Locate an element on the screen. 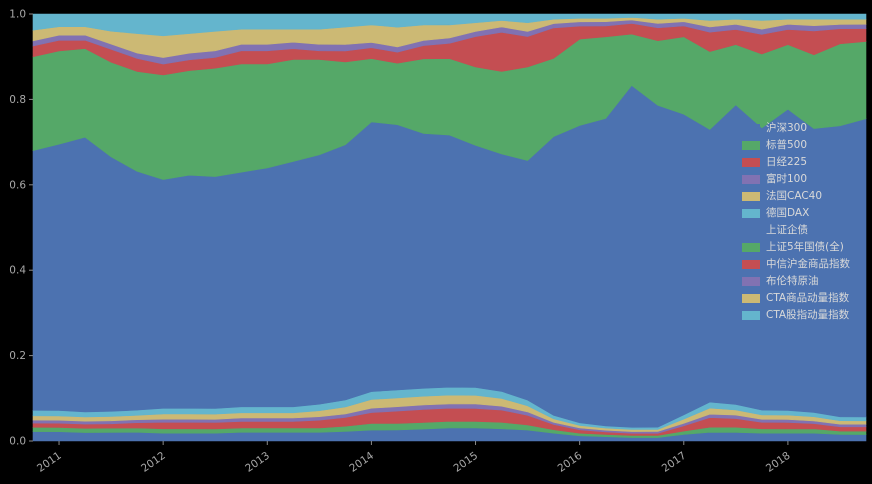 This screenshot has height=484, width=872. x-tick-label: 2011 is located at coordinates (49, 462).